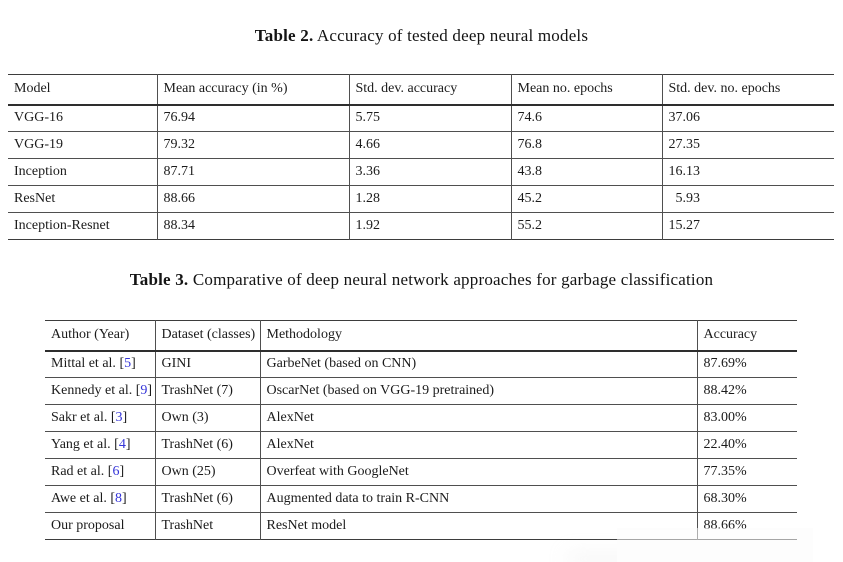  I want to click on cell-model: Inception, so click(40, 171).